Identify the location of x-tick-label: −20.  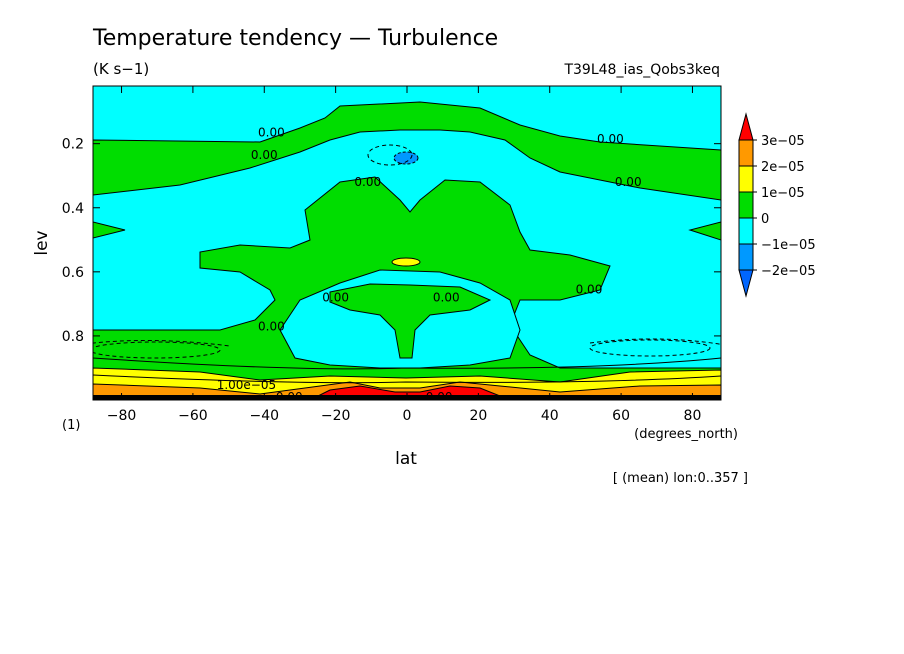
(336, 416).